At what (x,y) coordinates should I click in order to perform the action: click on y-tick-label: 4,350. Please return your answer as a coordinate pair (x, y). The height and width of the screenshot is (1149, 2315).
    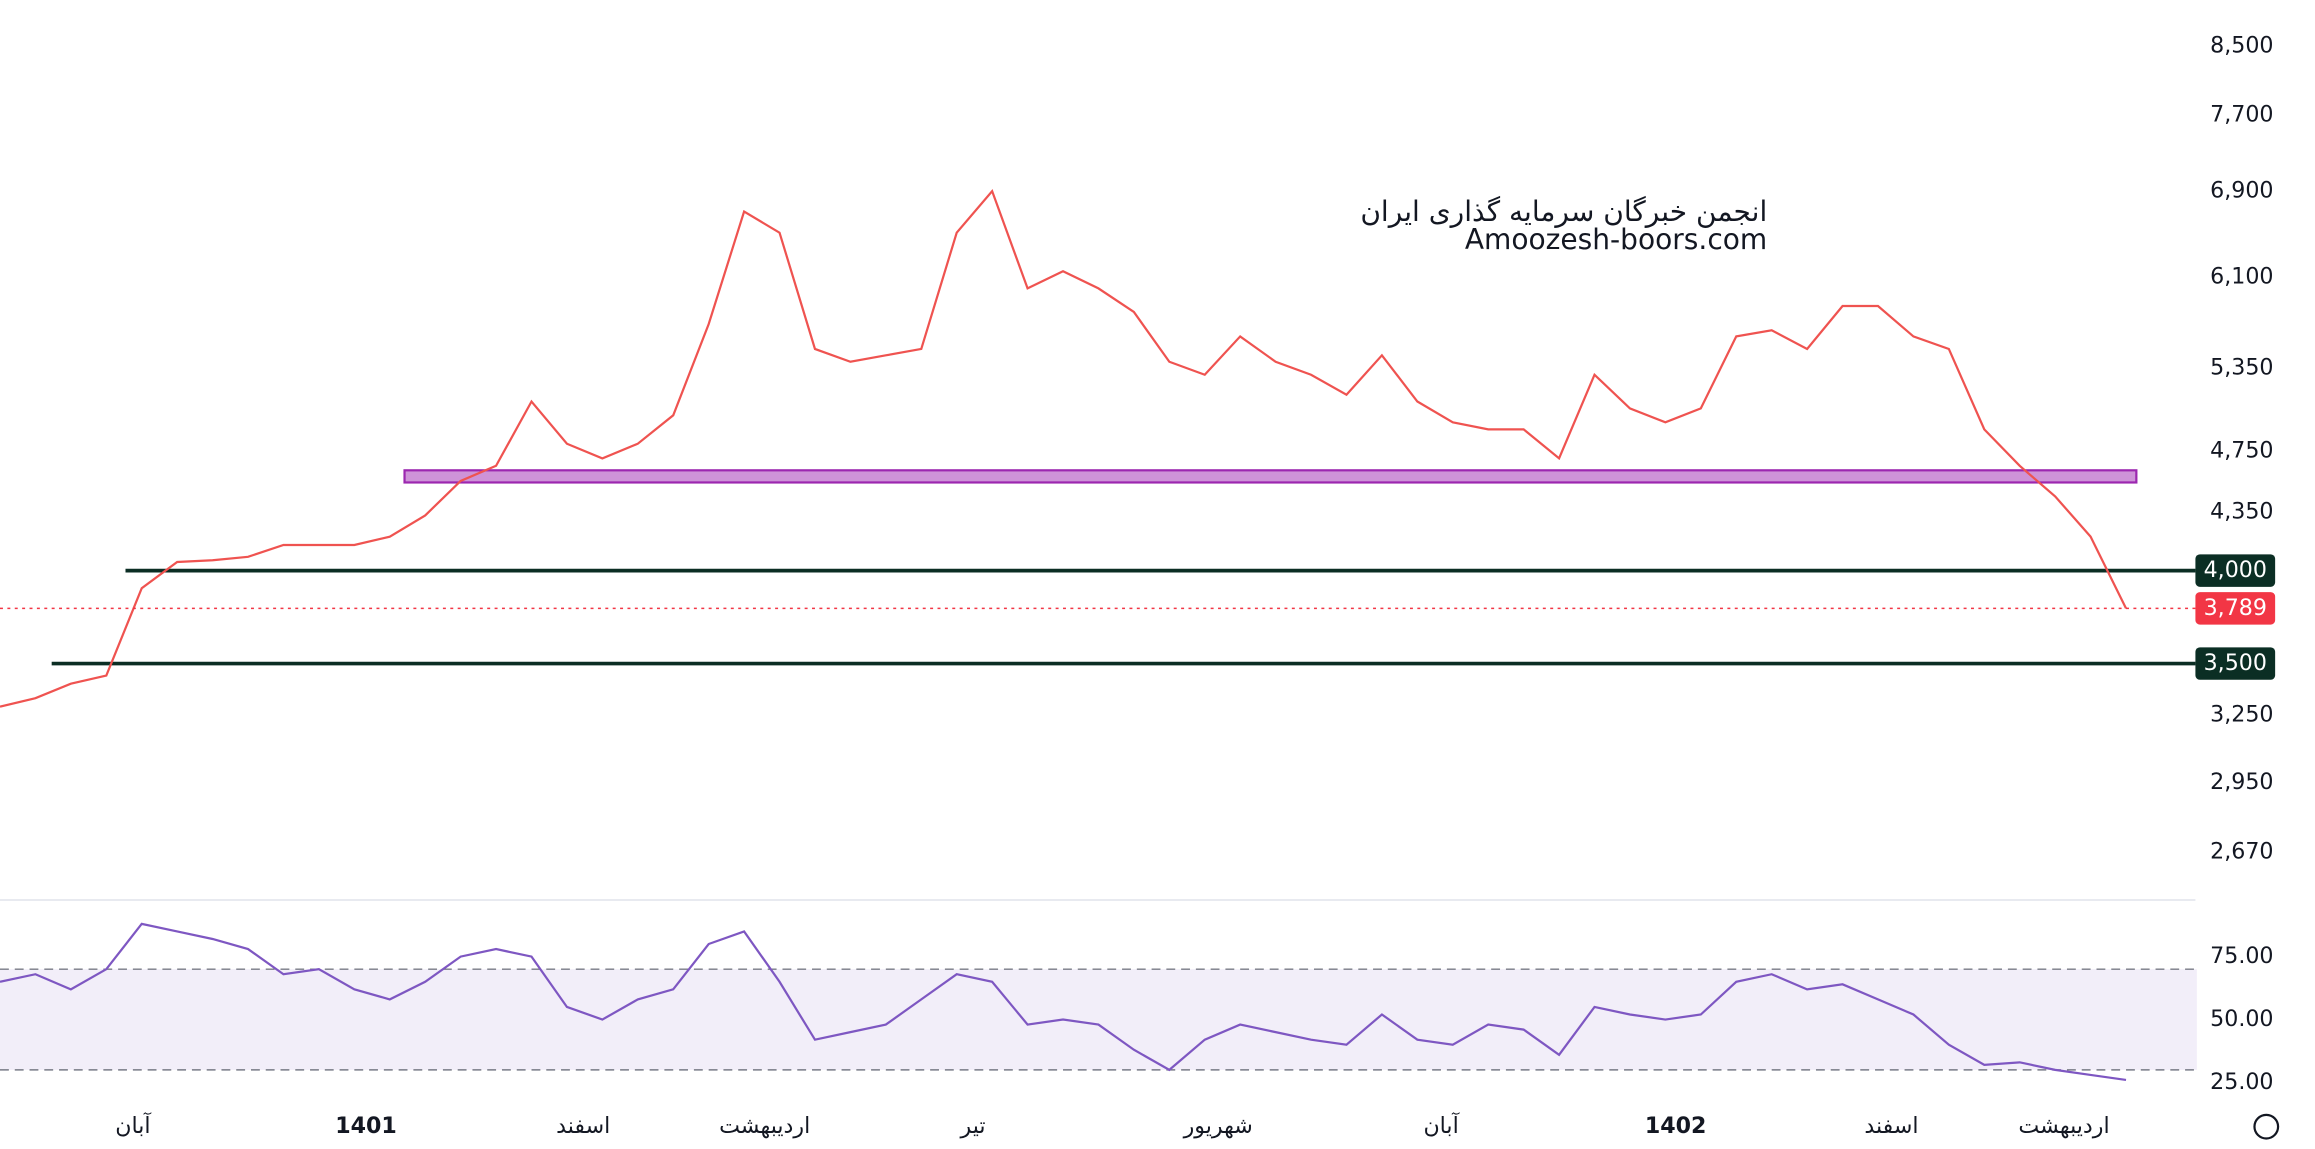
    Looking at the image, I should click on (2241, 512).